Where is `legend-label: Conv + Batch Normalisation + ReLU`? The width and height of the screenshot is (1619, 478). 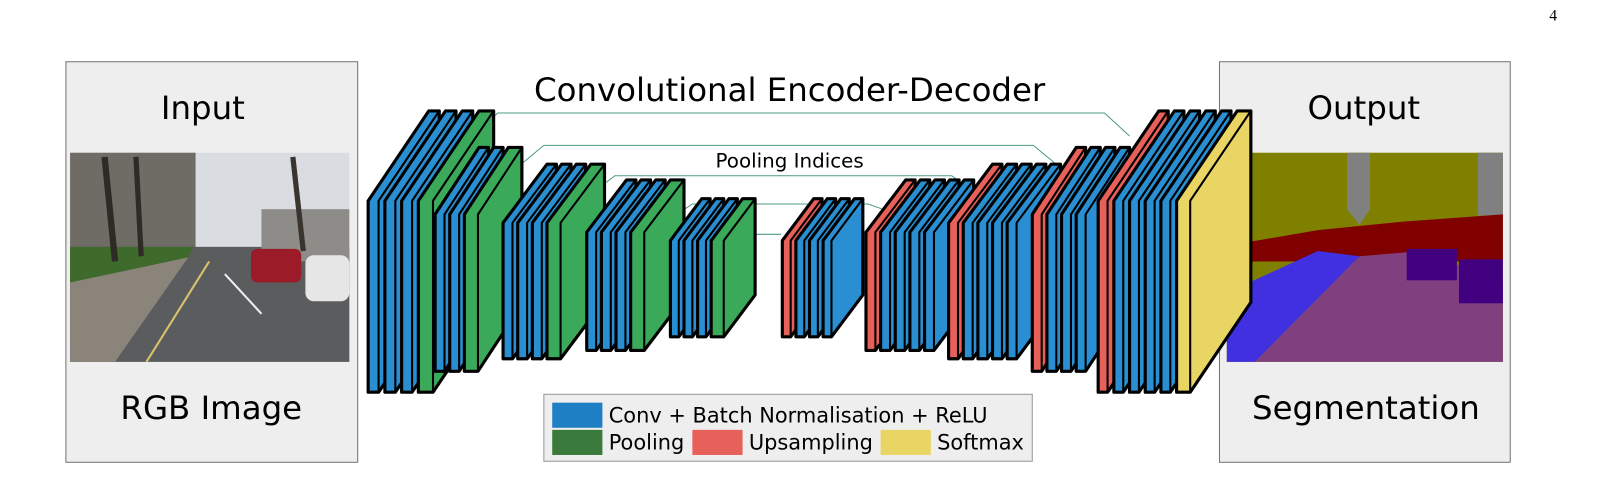 legend-label: Conv + Batch Normalisation + ReLU is located at coordinates (798, 415).